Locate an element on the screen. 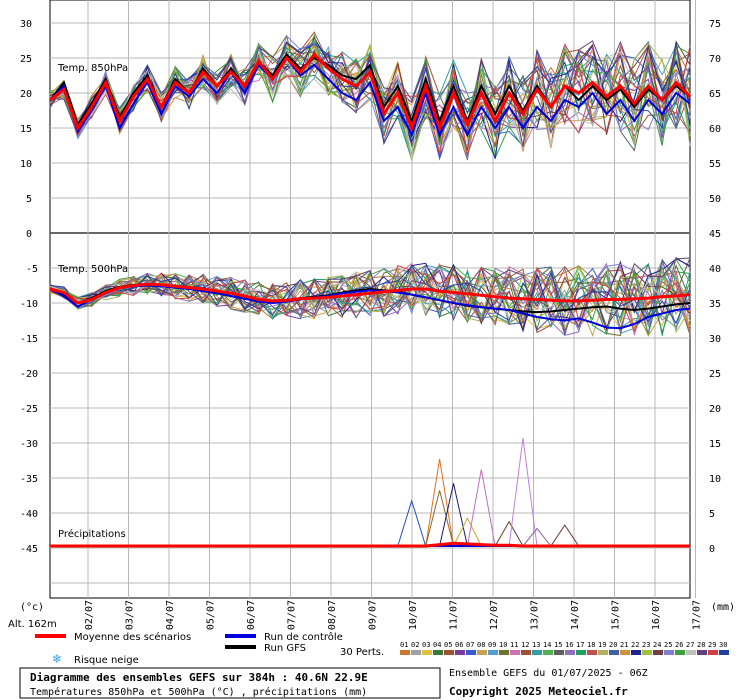  x-tick-label: 02/07 is located at coordinates (89, 615).